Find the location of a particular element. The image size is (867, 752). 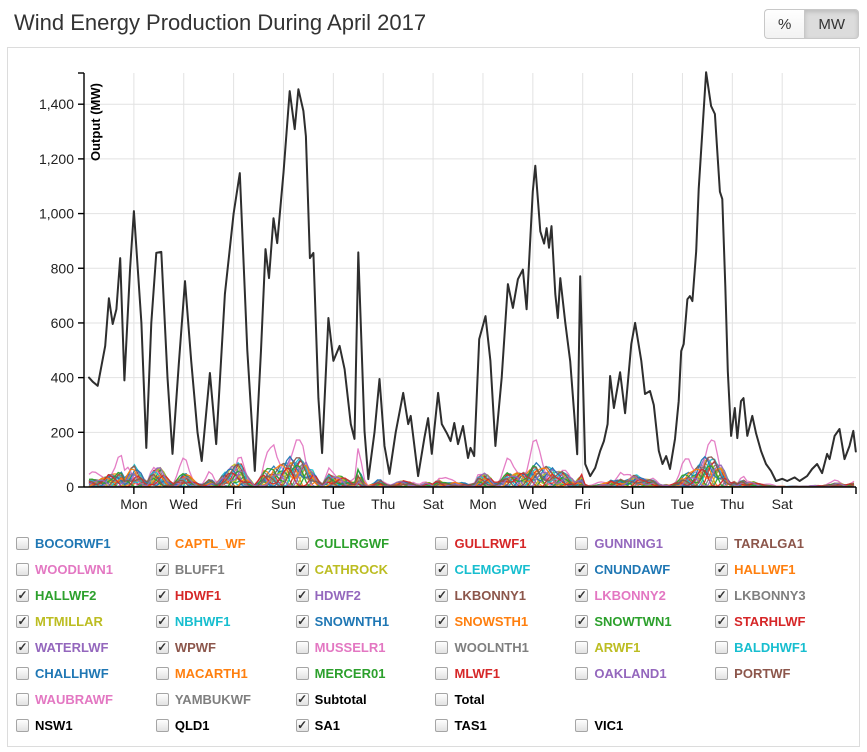

legend-item-MLWF1: MLWF1 is located at coordinates (505, 673).